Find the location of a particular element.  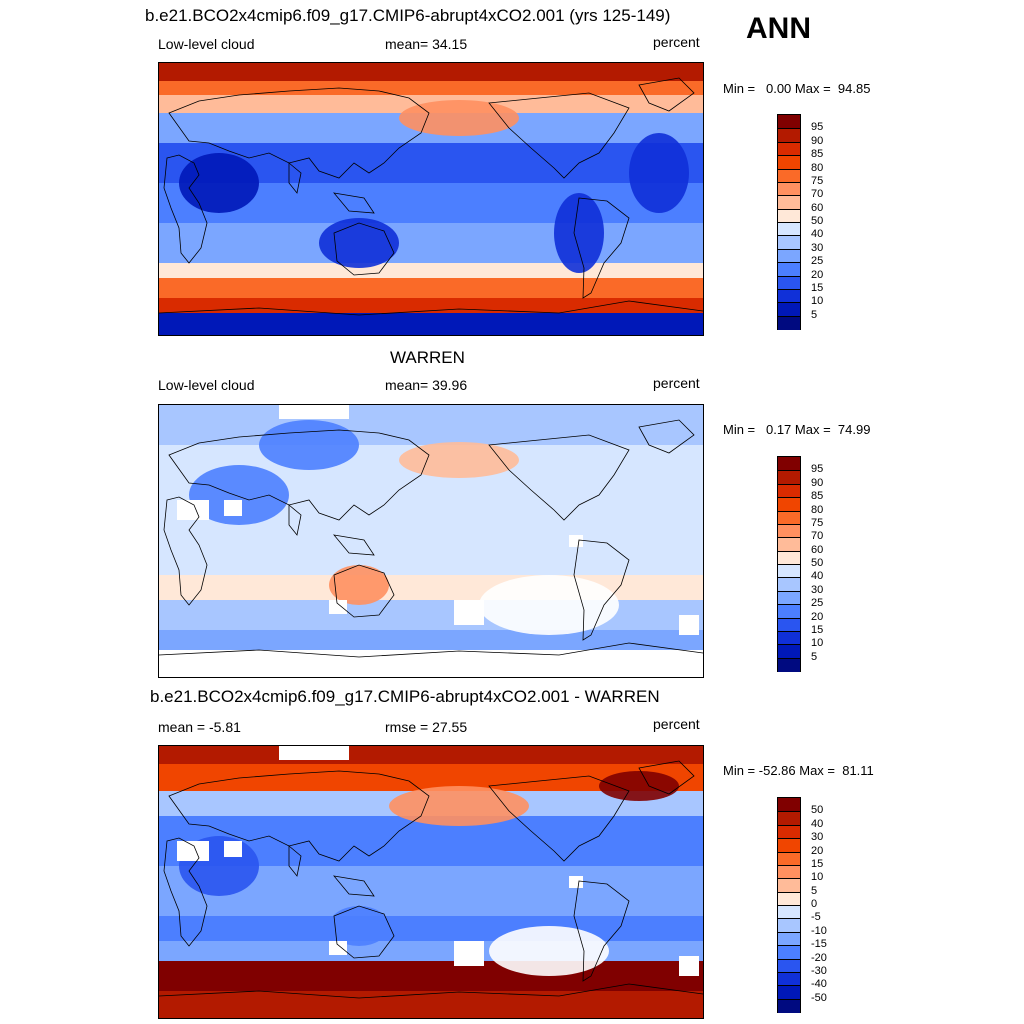

panel3-map is located at coordinates (431, 882).